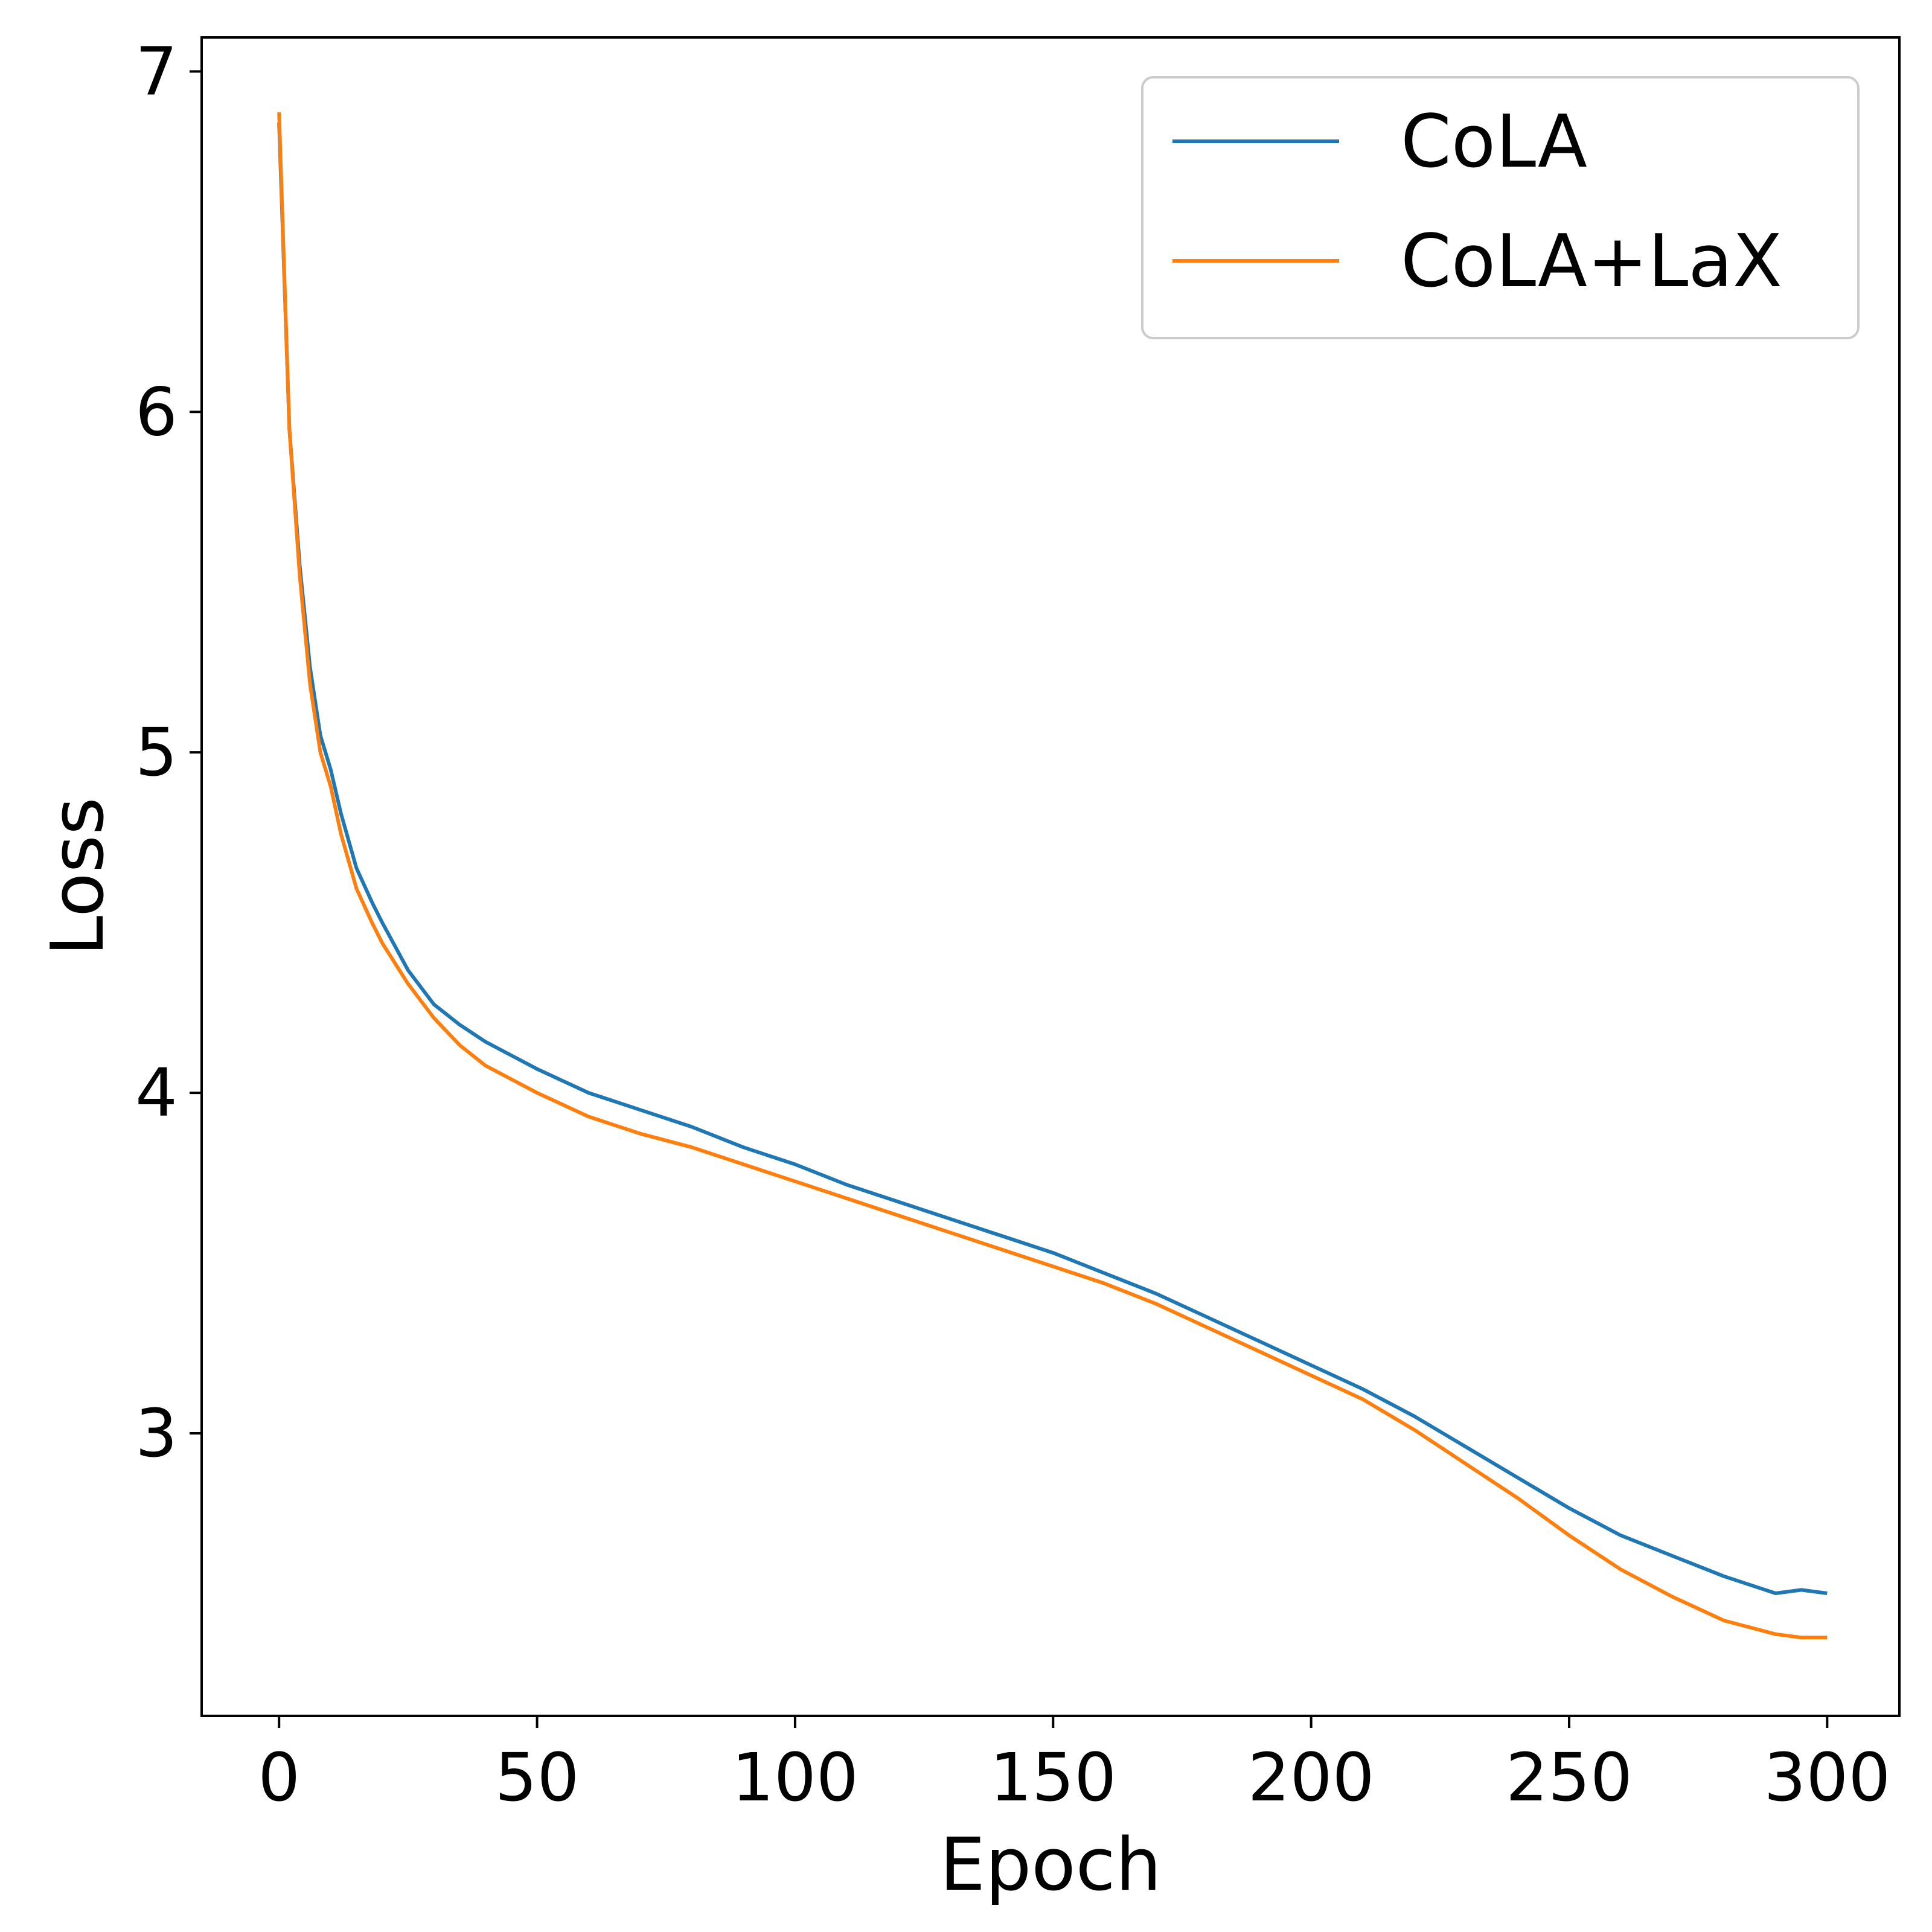 The image size is (1932, 1932). I want to click on y-tick-label: 7, so click(156, 71).